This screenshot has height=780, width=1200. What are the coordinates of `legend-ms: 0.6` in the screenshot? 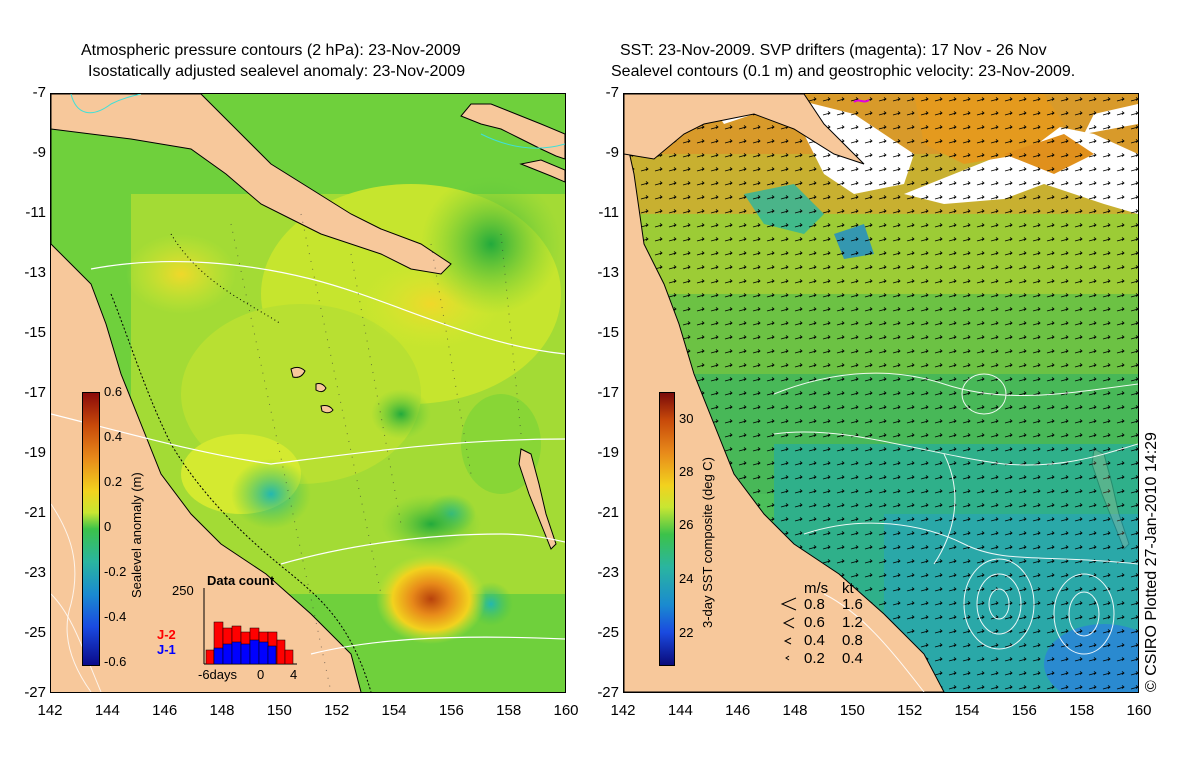 It's located at (814, 622).